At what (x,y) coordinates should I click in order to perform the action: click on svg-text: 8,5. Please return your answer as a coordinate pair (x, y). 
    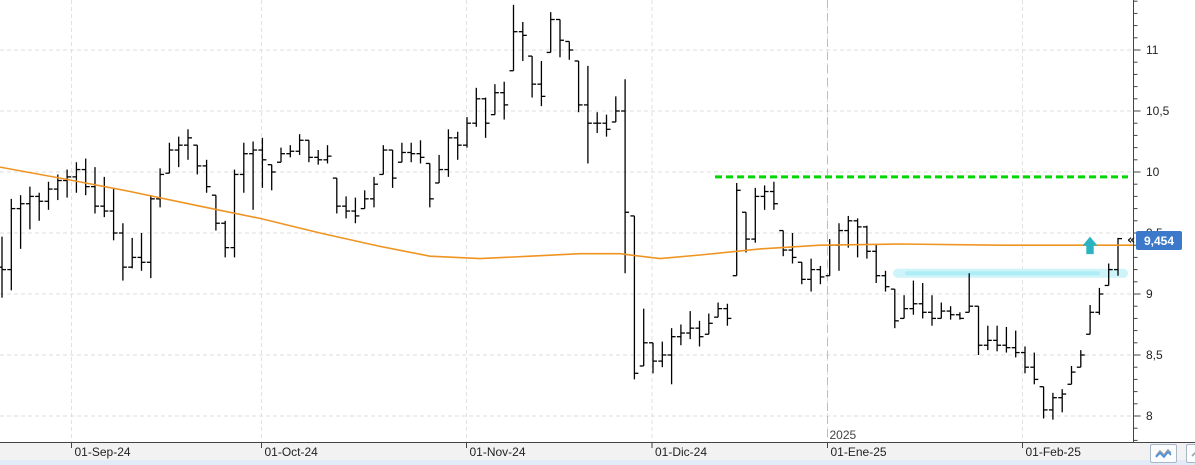
    Looking at the image, I should click on (1154, 355).